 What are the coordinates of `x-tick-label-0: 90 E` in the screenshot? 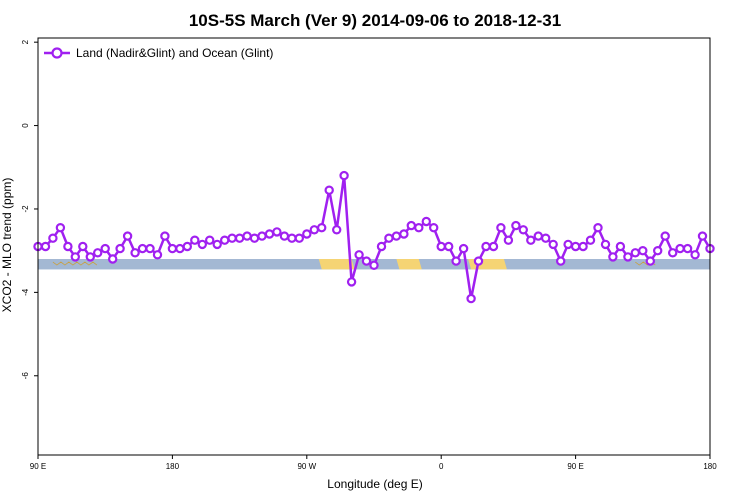 It's located at (38, 466).